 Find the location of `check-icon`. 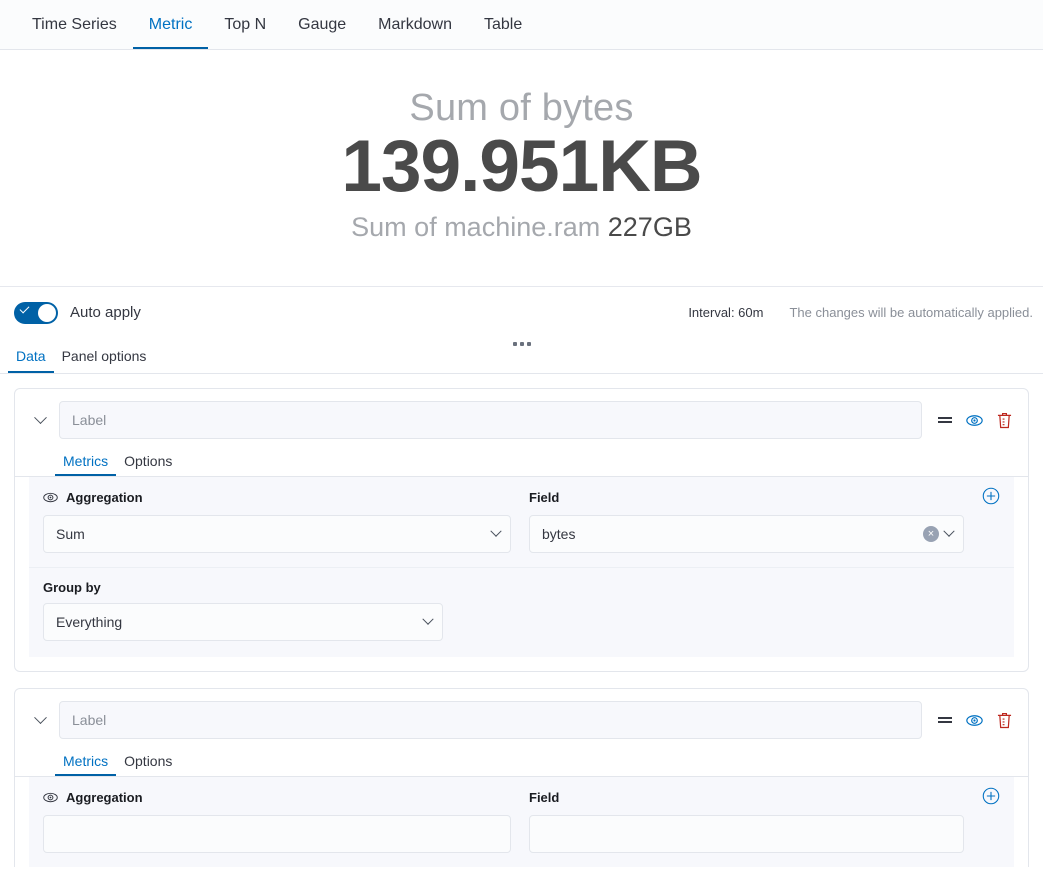

check-icon is located at coordinates (24, 308).